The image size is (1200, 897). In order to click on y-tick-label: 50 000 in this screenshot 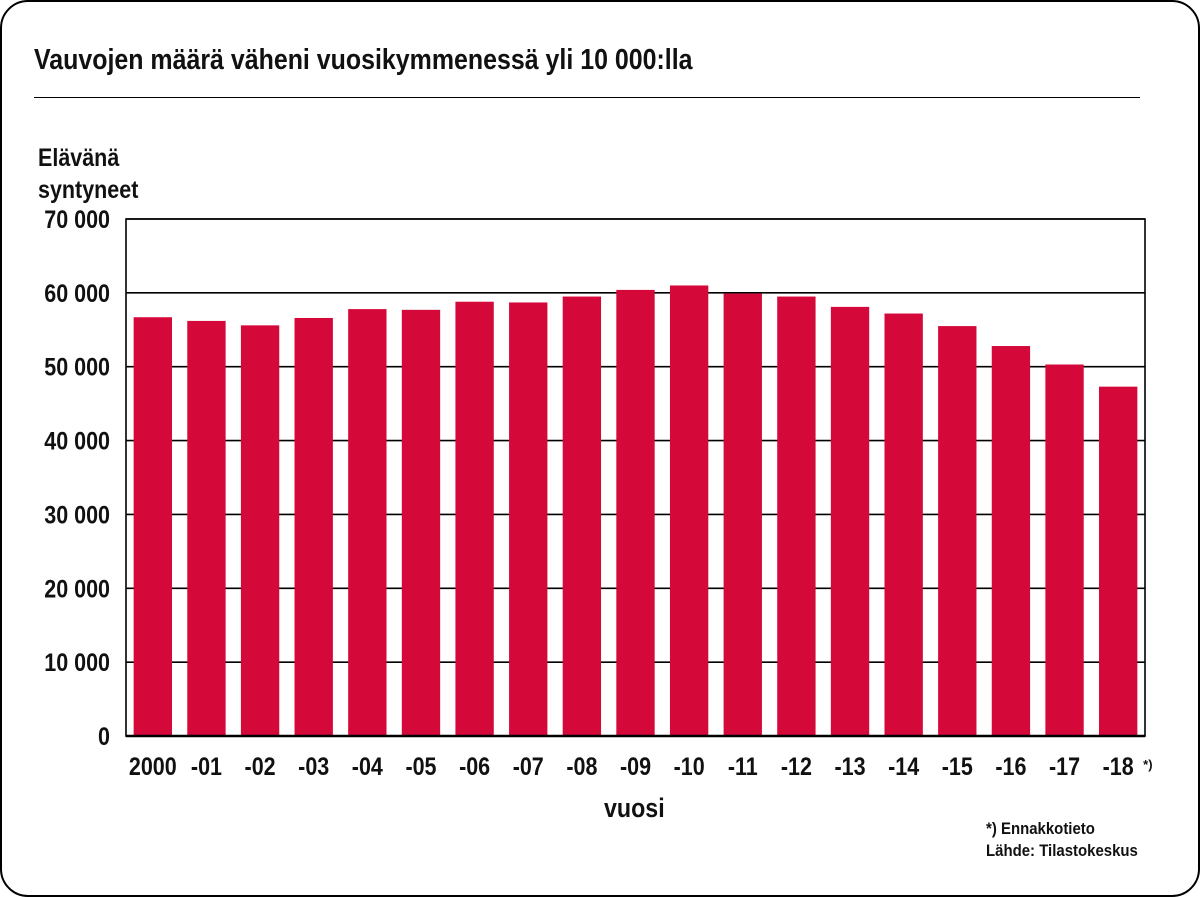, I will do `click(77, 367)`.